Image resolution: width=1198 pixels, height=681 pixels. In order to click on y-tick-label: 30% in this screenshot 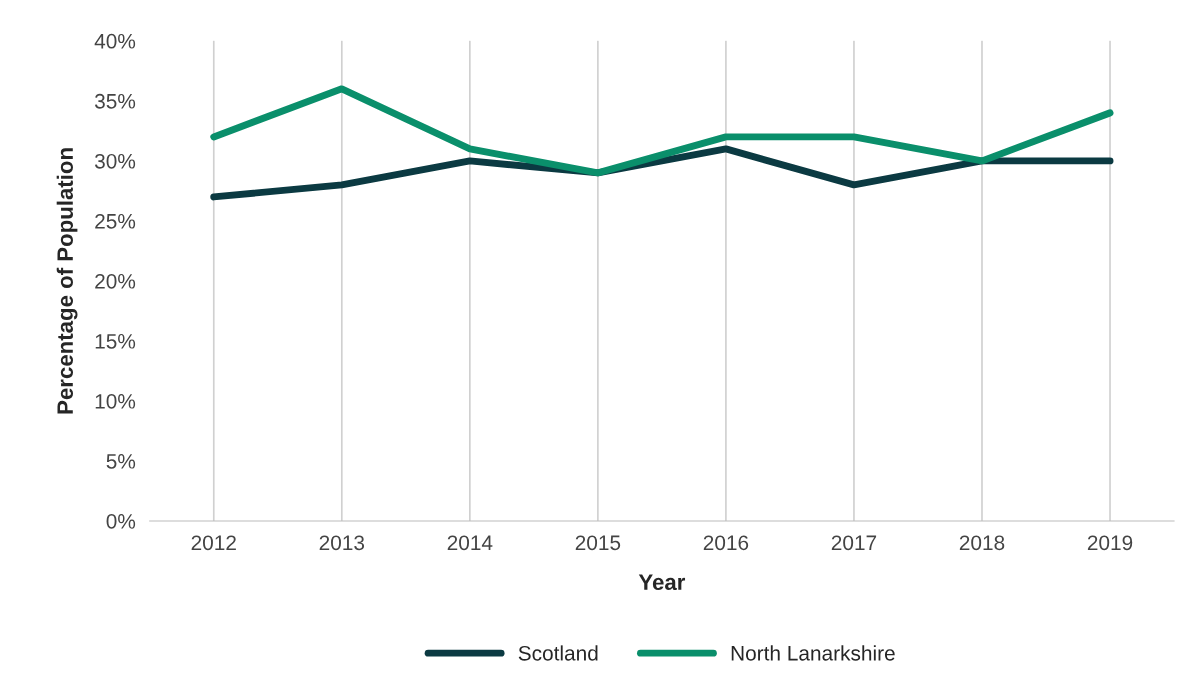, I will do `click(115, 161)`.